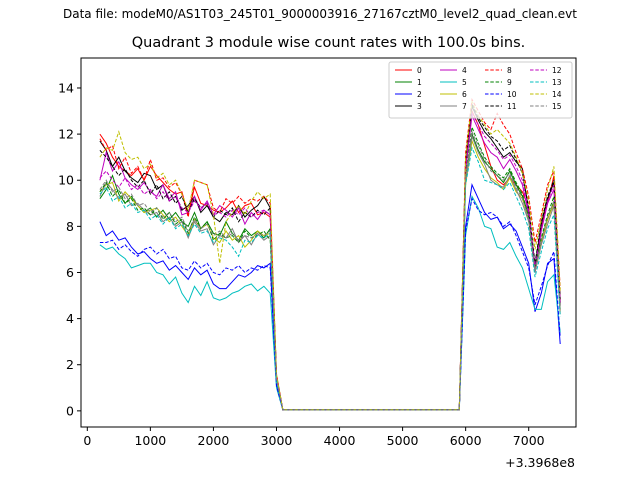 This screenshot has width=640, height=480. I want to click on legend-label-12: 12, so click(557, 70).